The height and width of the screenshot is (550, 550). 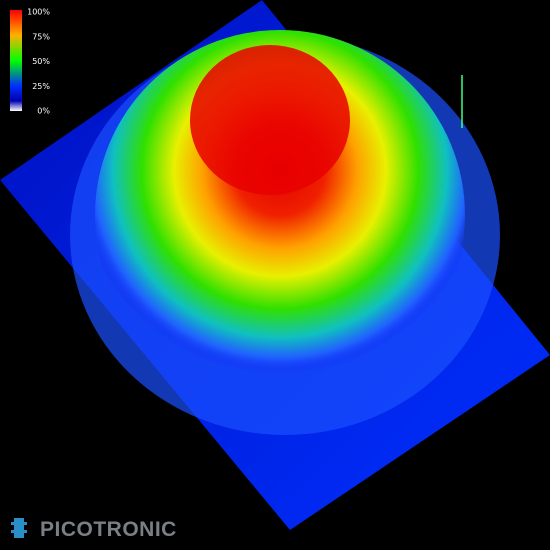 I want to click on colorbar-label: 0%, so click(x=43, y=111).